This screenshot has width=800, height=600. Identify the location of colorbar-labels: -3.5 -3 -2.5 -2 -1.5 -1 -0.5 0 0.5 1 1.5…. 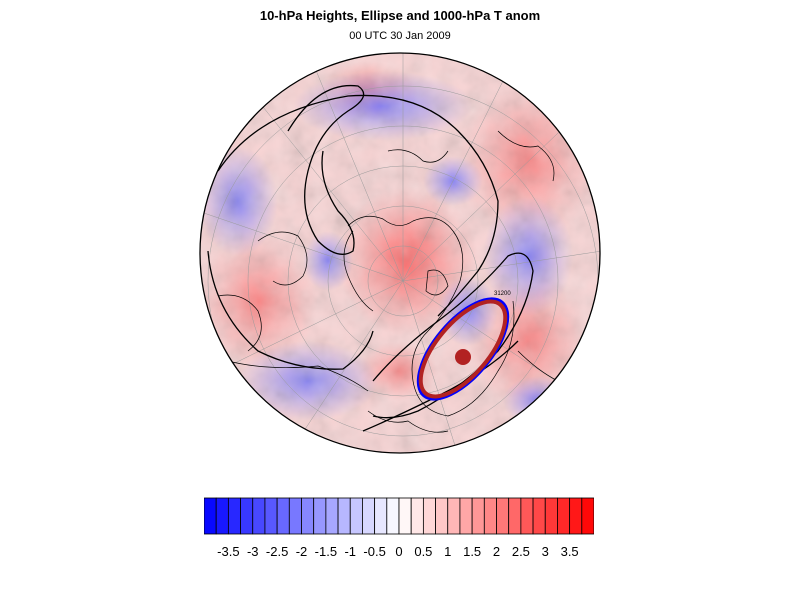
(400, 554).